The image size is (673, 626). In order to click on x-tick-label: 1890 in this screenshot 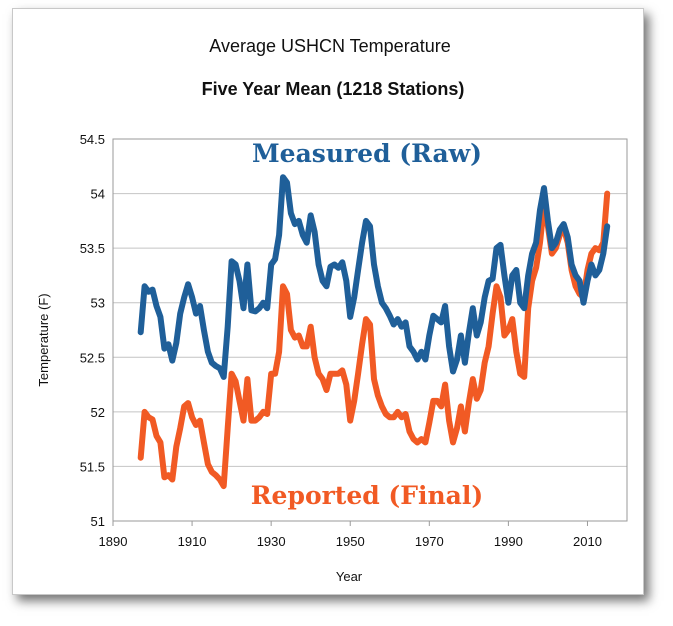, I will do `click(113, 541)`.